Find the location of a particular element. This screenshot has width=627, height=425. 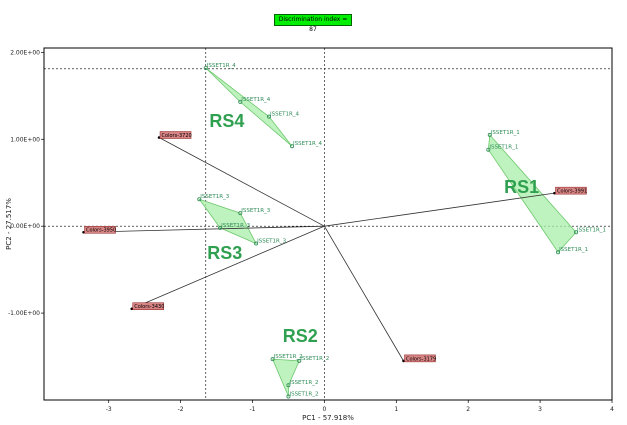

x-tick-label: 2 is located at coordinates (468, 409).